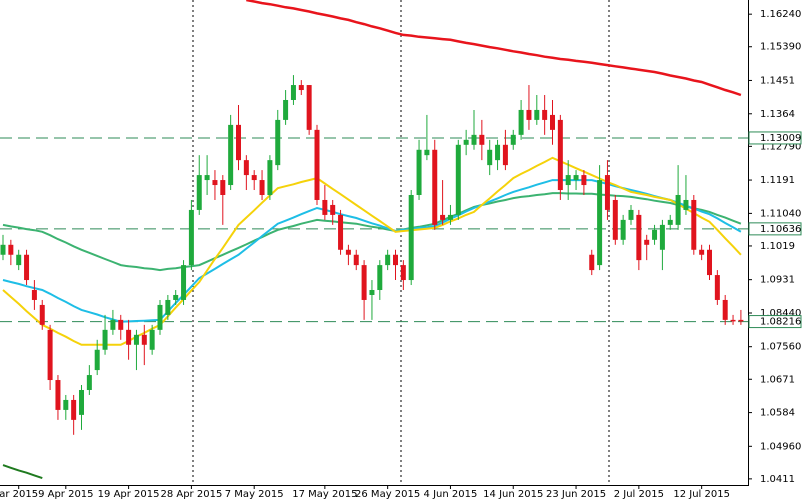  What do you see at coordinates (324, 494) in the screenshot?
I see `x-tick-label: 17 May 2015` at bounding box center [324, 494].